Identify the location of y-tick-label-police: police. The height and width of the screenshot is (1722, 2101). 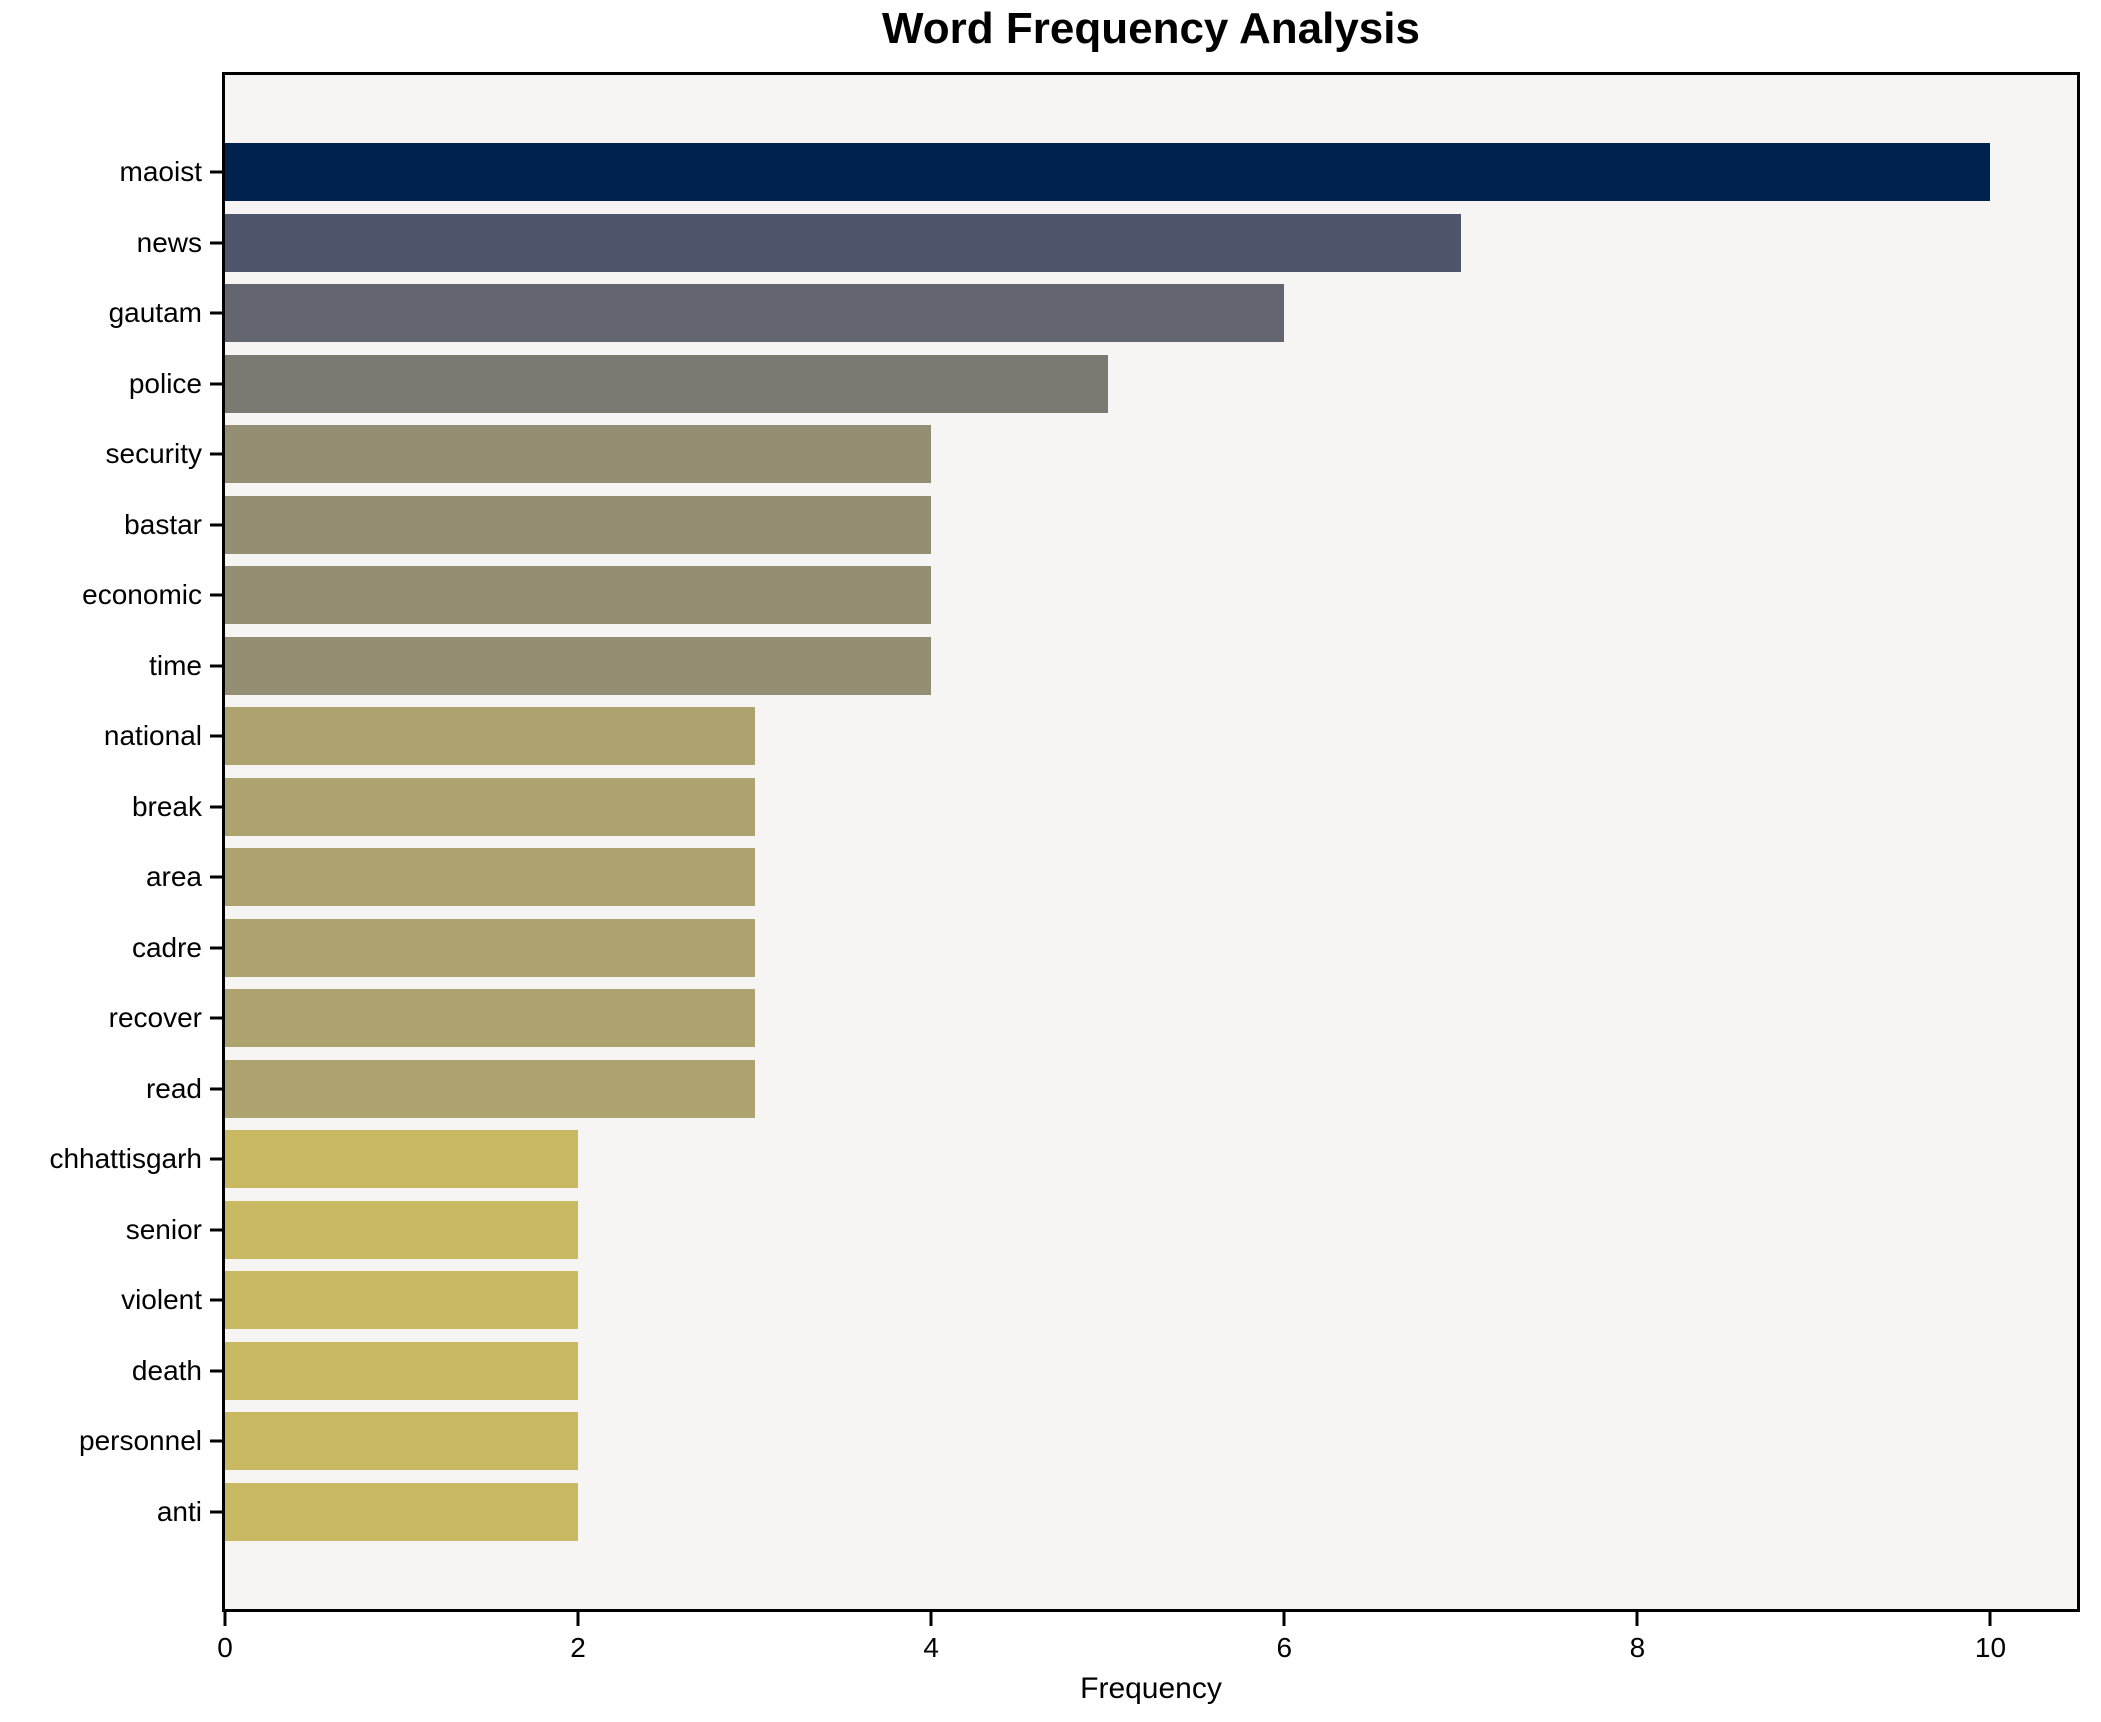
(165, 383).